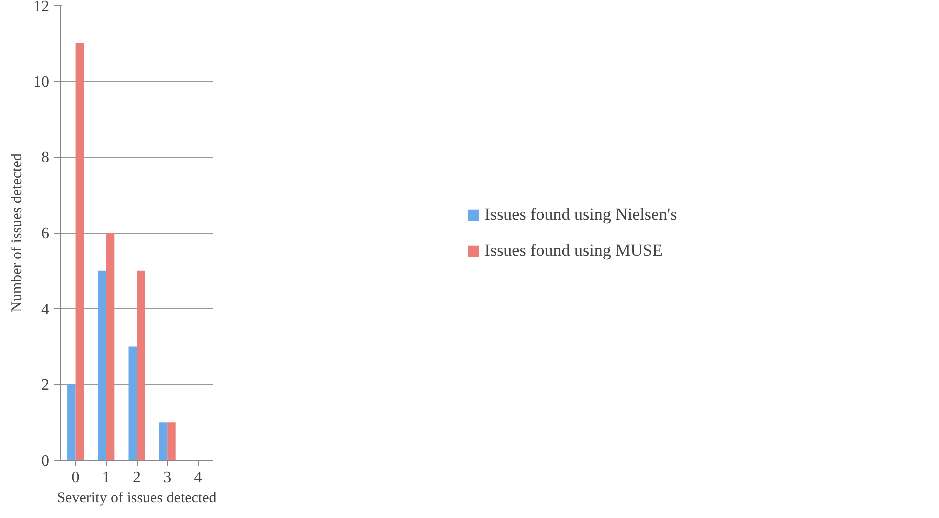  What do you see at coordinates (46, 234) in the screenshot?
I see `y-tick-label: 6` at bounding box center [46, 234].